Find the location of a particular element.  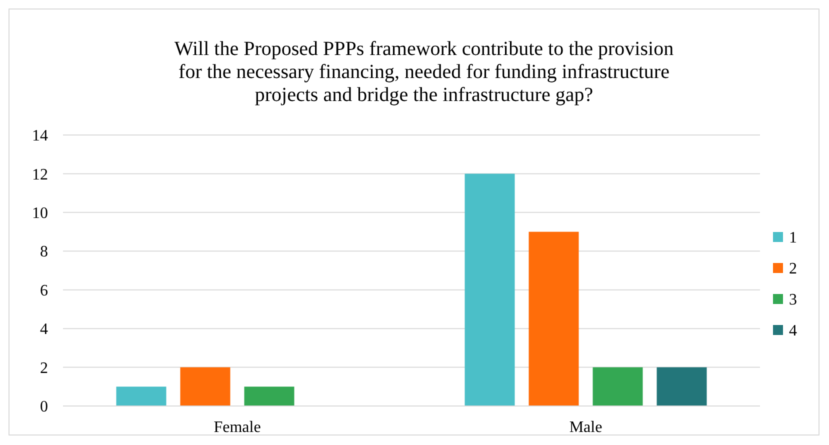

legend-label: 3 is located at coordinates (793, 300).